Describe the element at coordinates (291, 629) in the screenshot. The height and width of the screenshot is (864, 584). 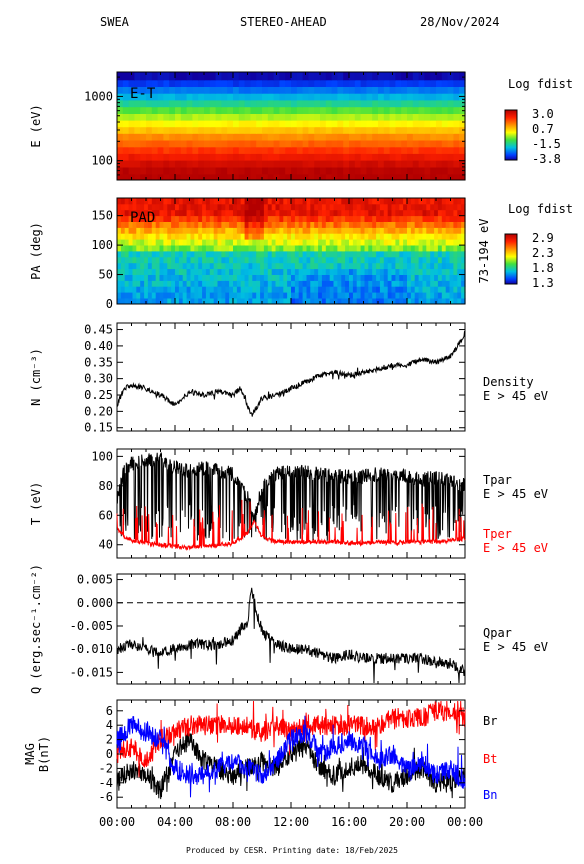
I see `plot-frame` at that location.